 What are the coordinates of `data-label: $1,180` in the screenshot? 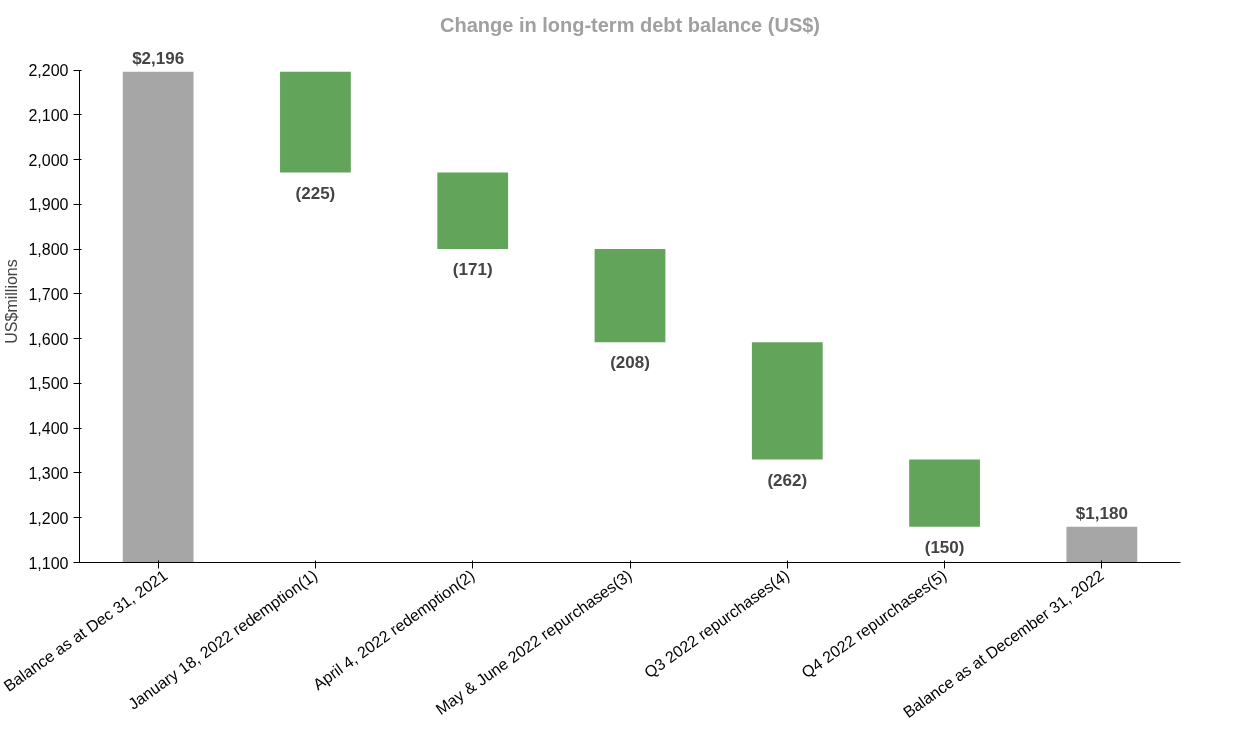 It's located at (1101, 513).